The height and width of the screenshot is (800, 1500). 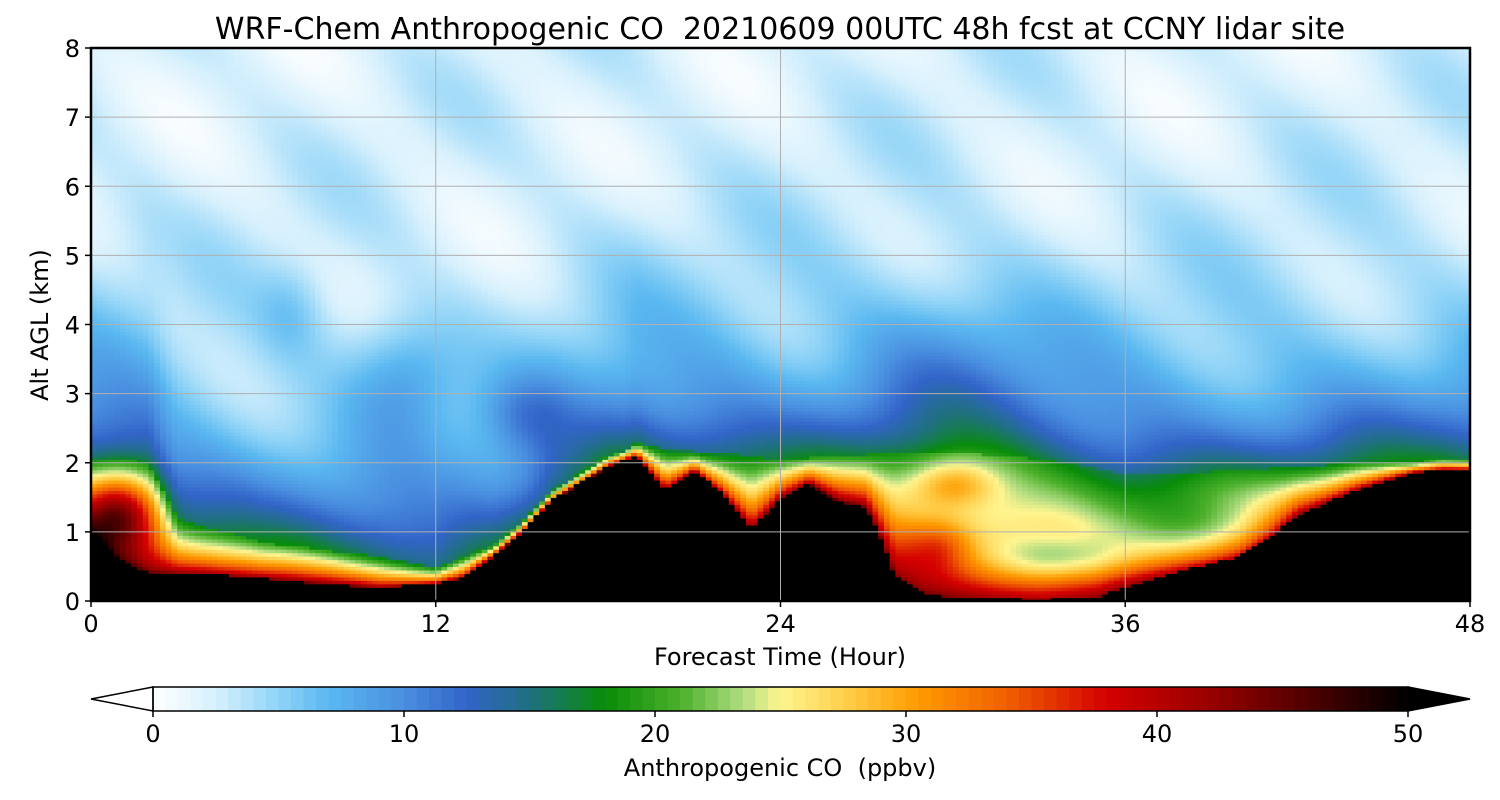 What do you see at coordinates (40, 325) in the screenshot?
I see `y-axis-label: Alt AGL (km)` at bounding box center [40, 325].